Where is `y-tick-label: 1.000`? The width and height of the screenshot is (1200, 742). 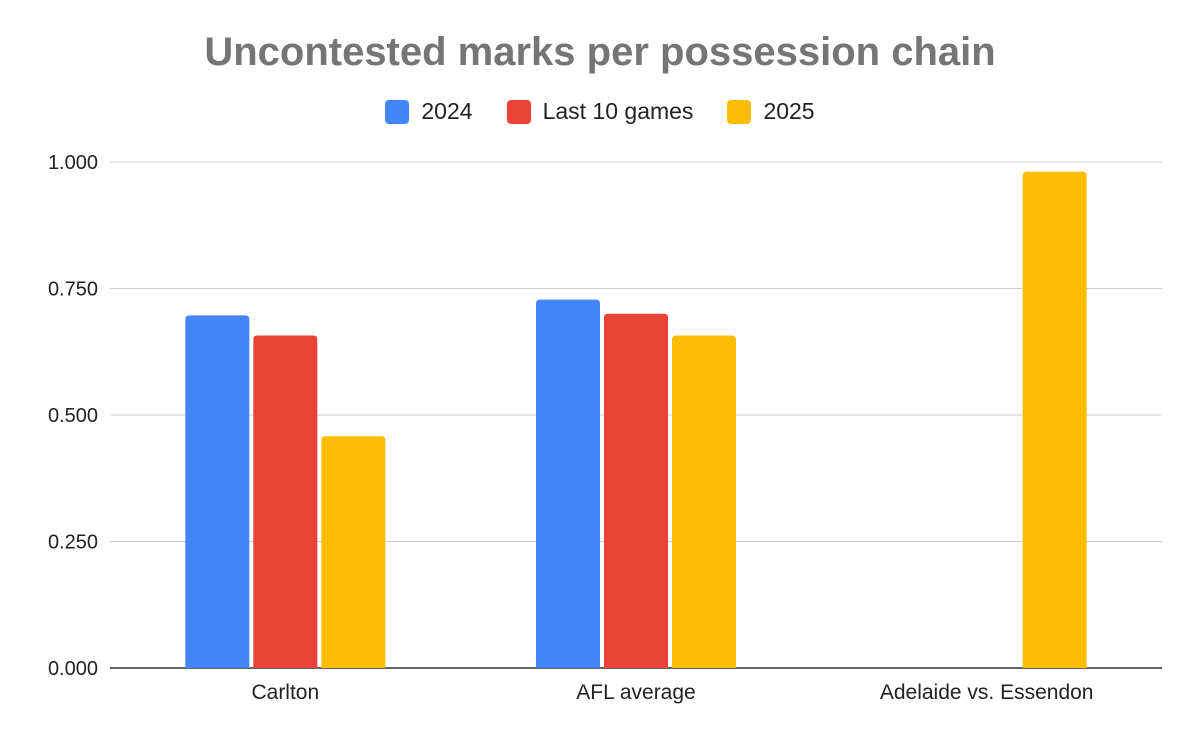 y-tick-label: 1.000 is located at coordinates (73, 163).